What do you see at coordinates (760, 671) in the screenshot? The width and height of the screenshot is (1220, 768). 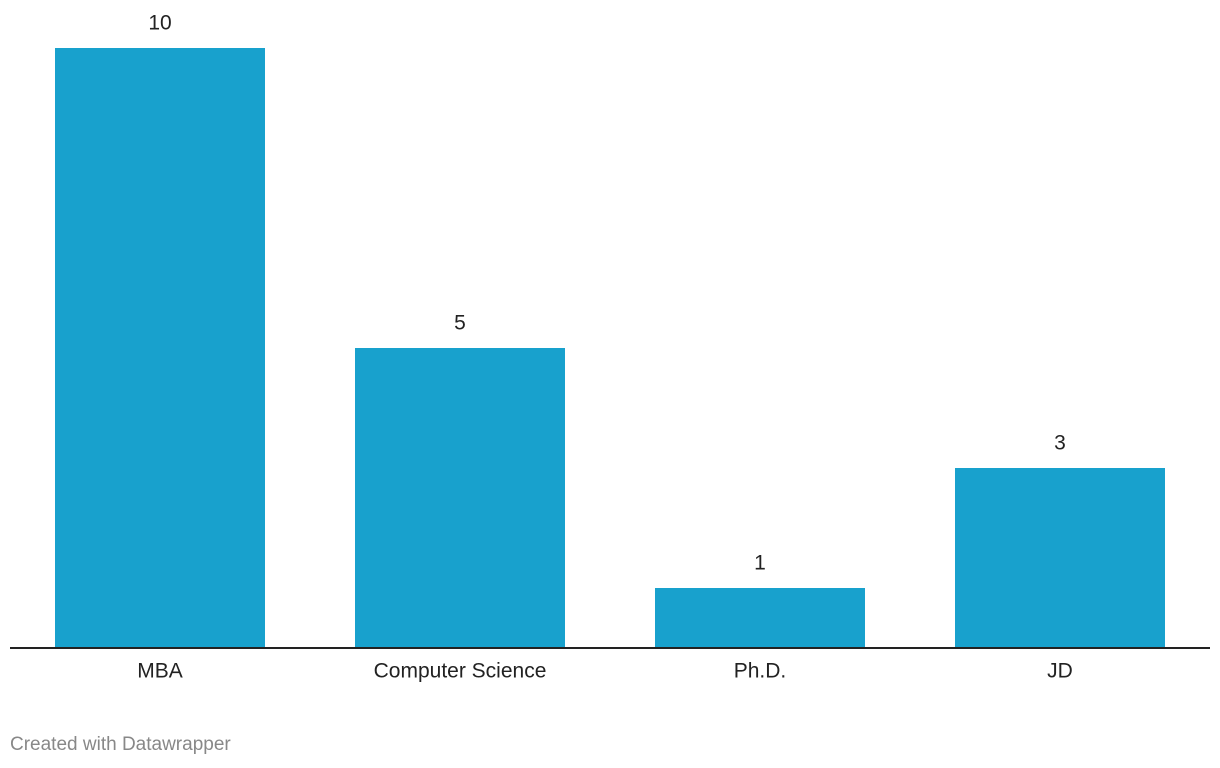 I see `x-tick-label: Ph.D.` at bounding box center [760, 671].